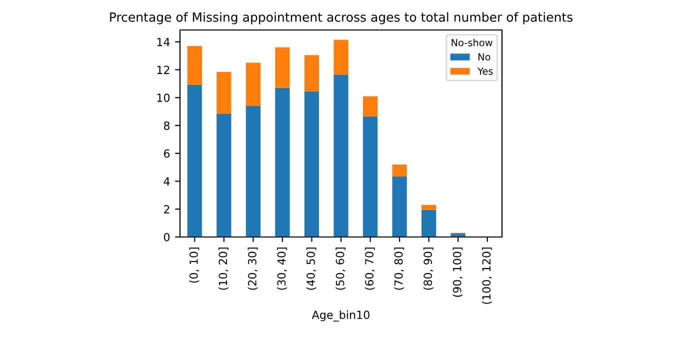 The width and height of the screenshot is (680, 337). I want to click on x-tick-label: (0, 10], so click(194, 265).